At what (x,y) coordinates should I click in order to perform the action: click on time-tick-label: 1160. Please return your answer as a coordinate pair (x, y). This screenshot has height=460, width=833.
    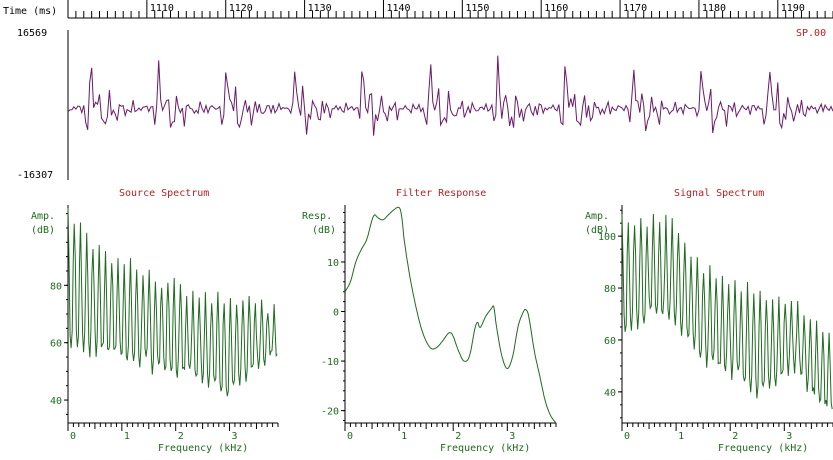
    Looking at the image, I should click on (556, 8).